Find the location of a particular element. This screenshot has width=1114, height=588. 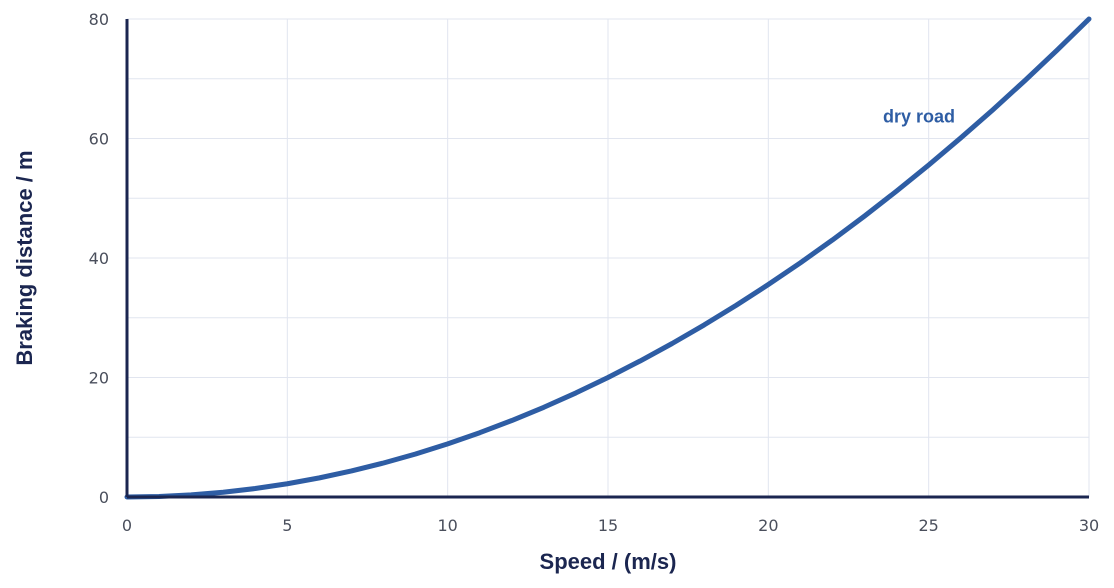

y-tick-label: 60 is located at coordinates (99, 139).